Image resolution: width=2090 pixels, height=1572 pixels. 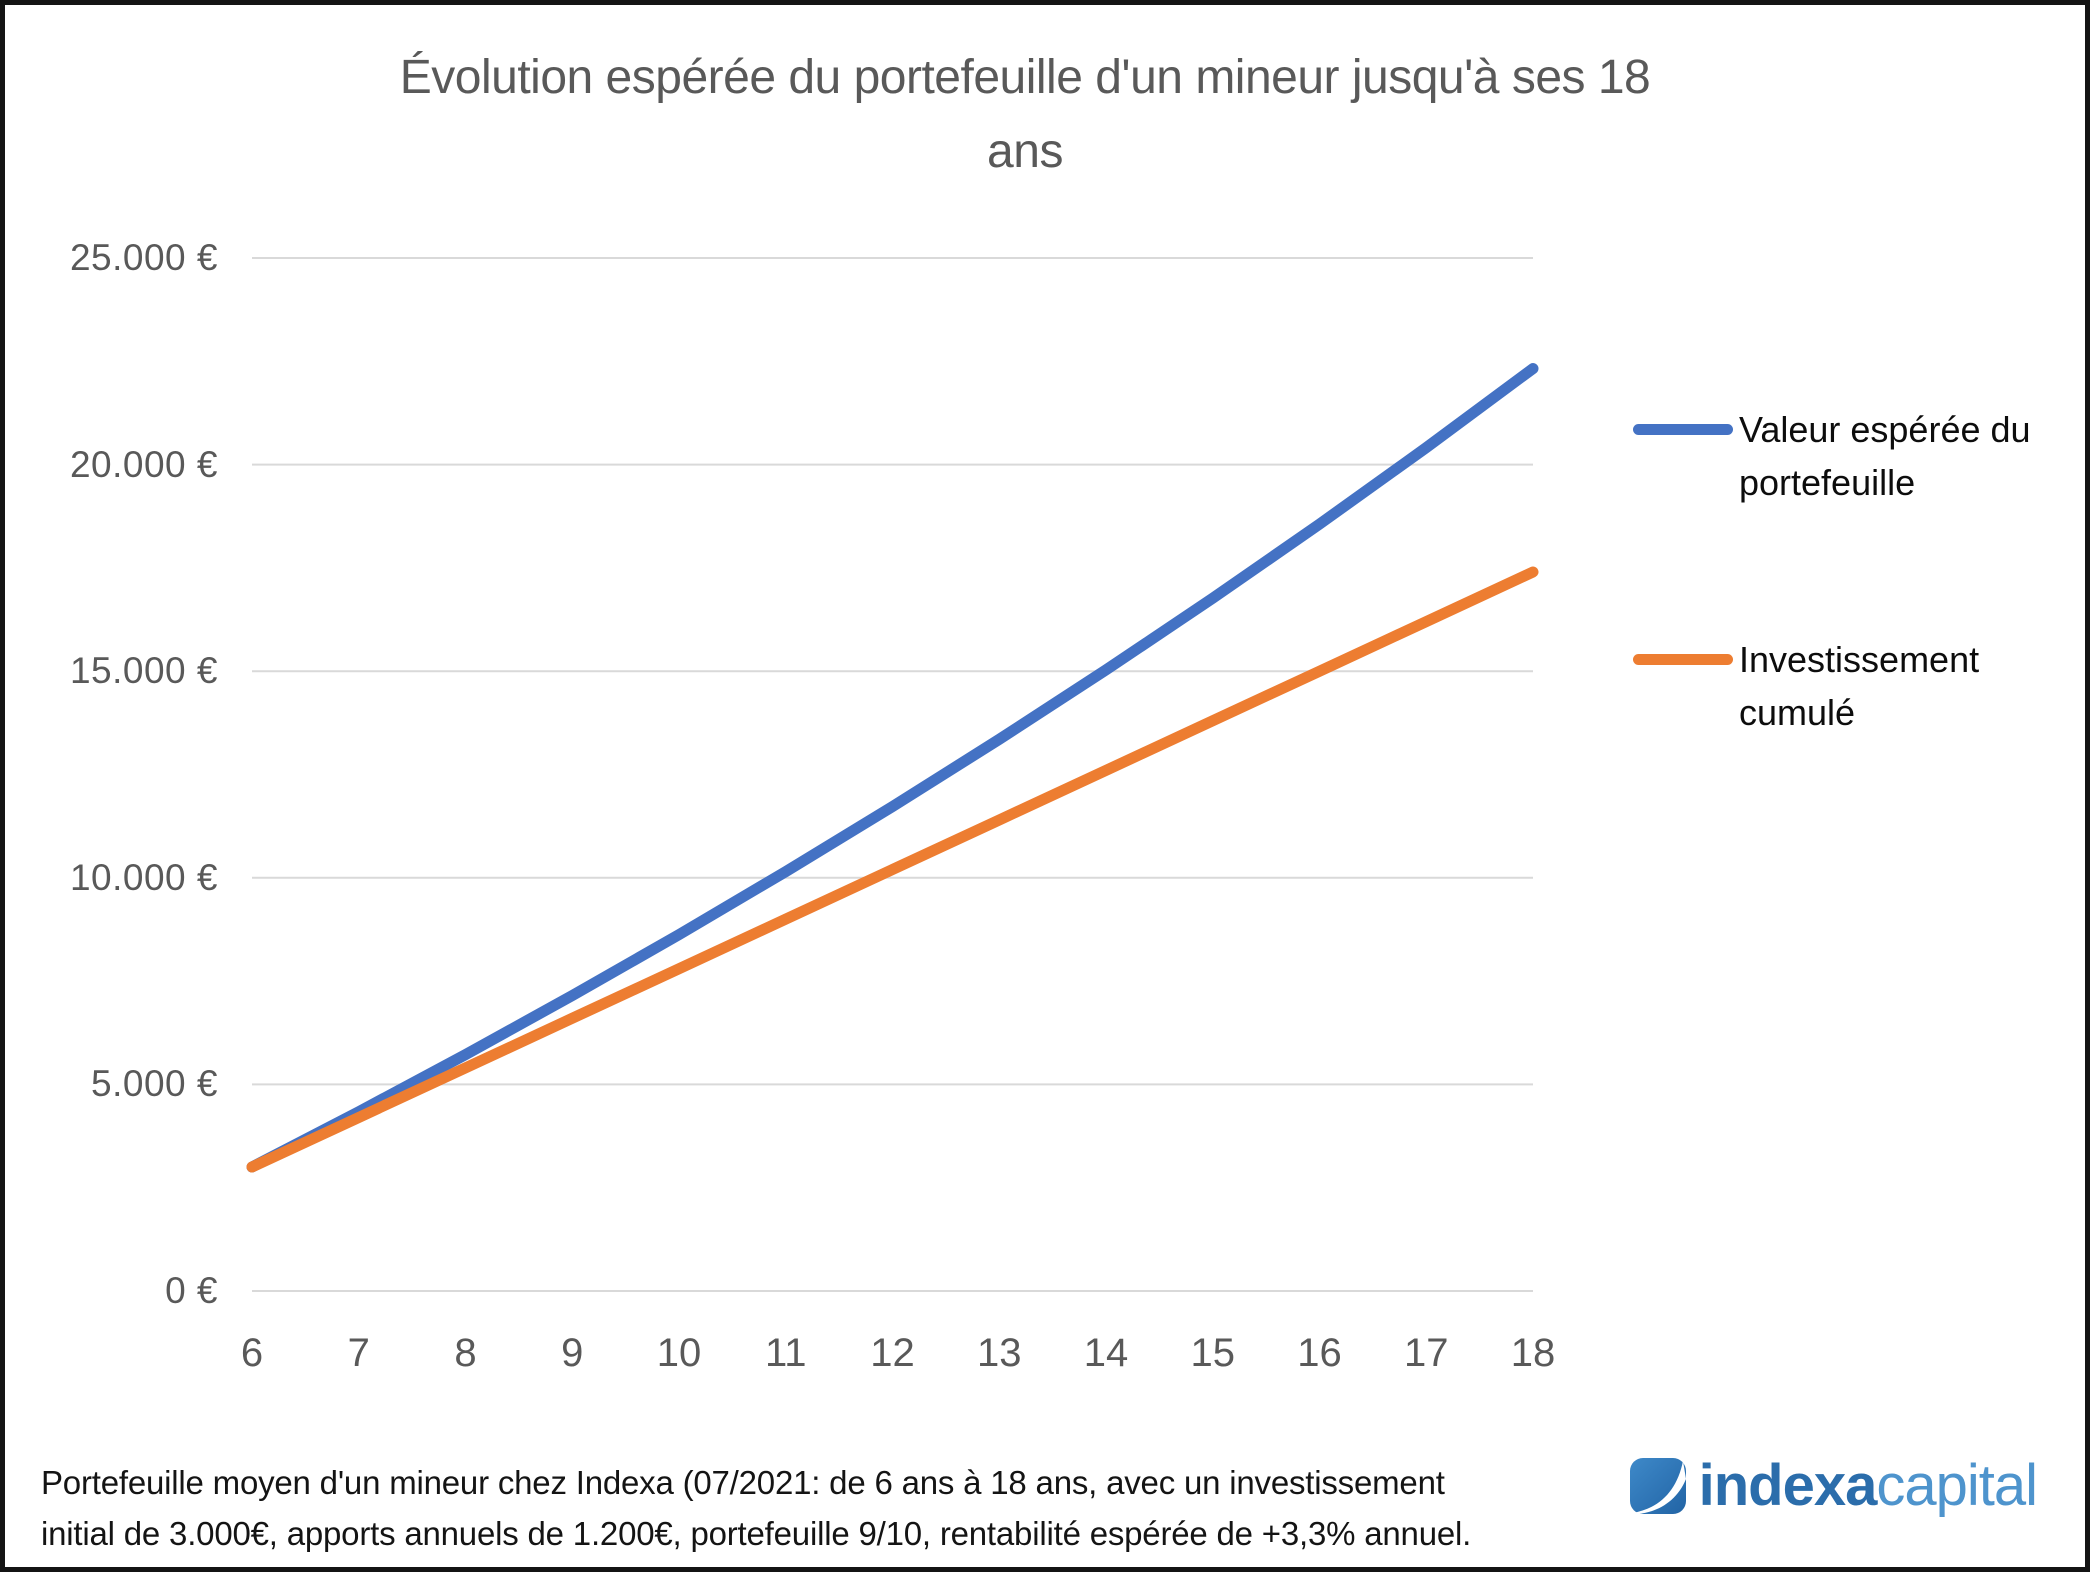 I want to click on indexa-capital-logo: indexacapital, so click(x=1833, y=1486).